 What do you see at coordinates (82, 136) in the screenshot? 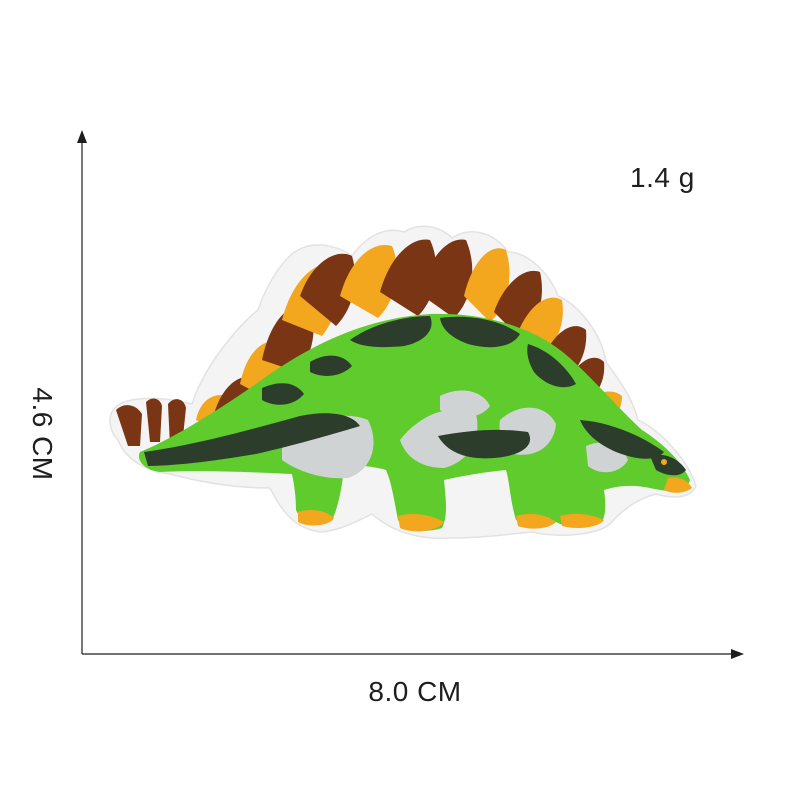
I see `arrow-up-icon` at bounding box center [82, 136].